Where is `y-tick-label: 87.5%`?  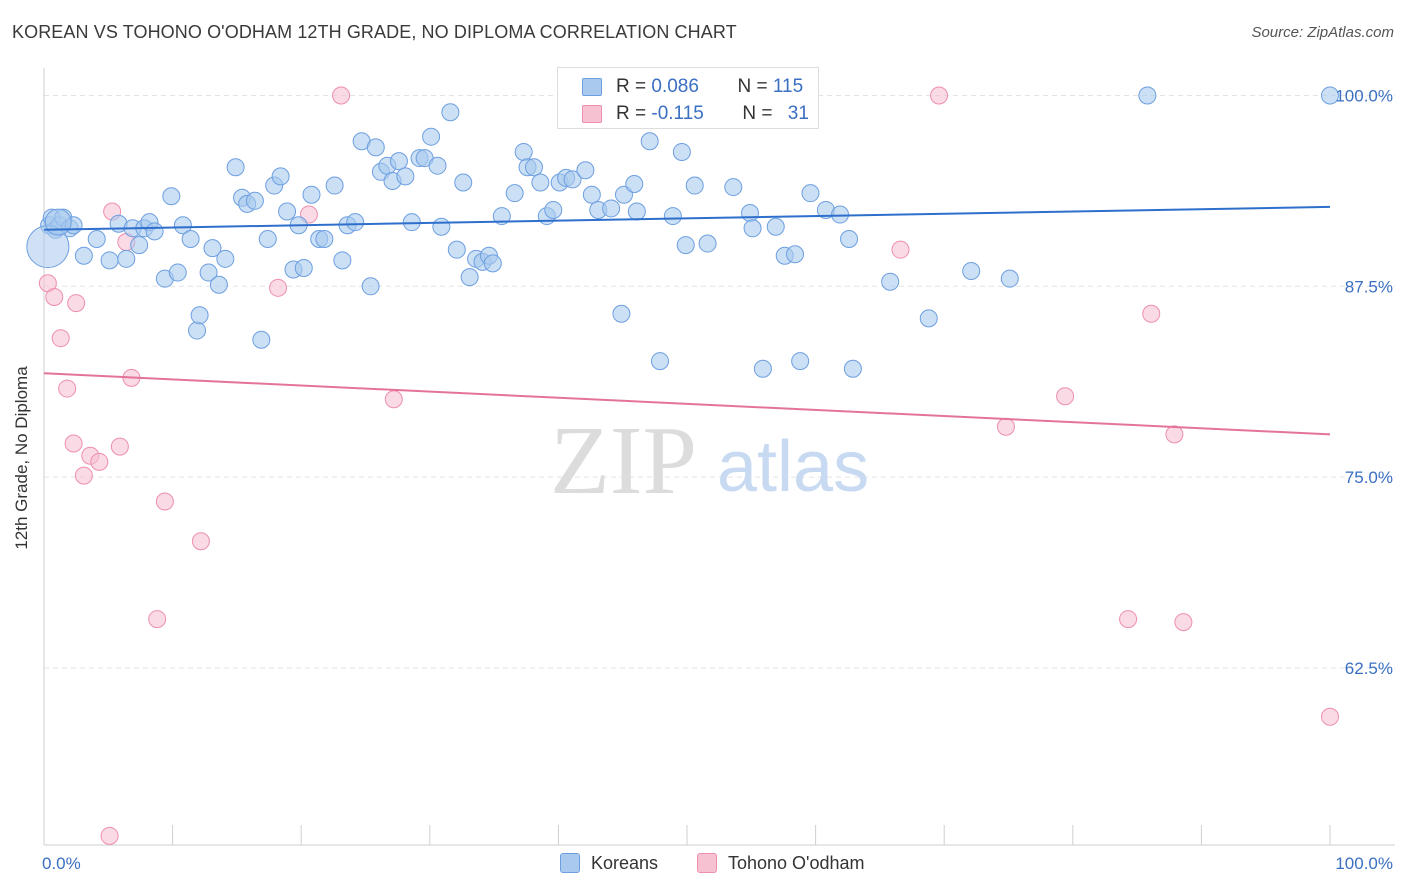
y-tick-label: 87.5% is located at coordinates (1369, 286).